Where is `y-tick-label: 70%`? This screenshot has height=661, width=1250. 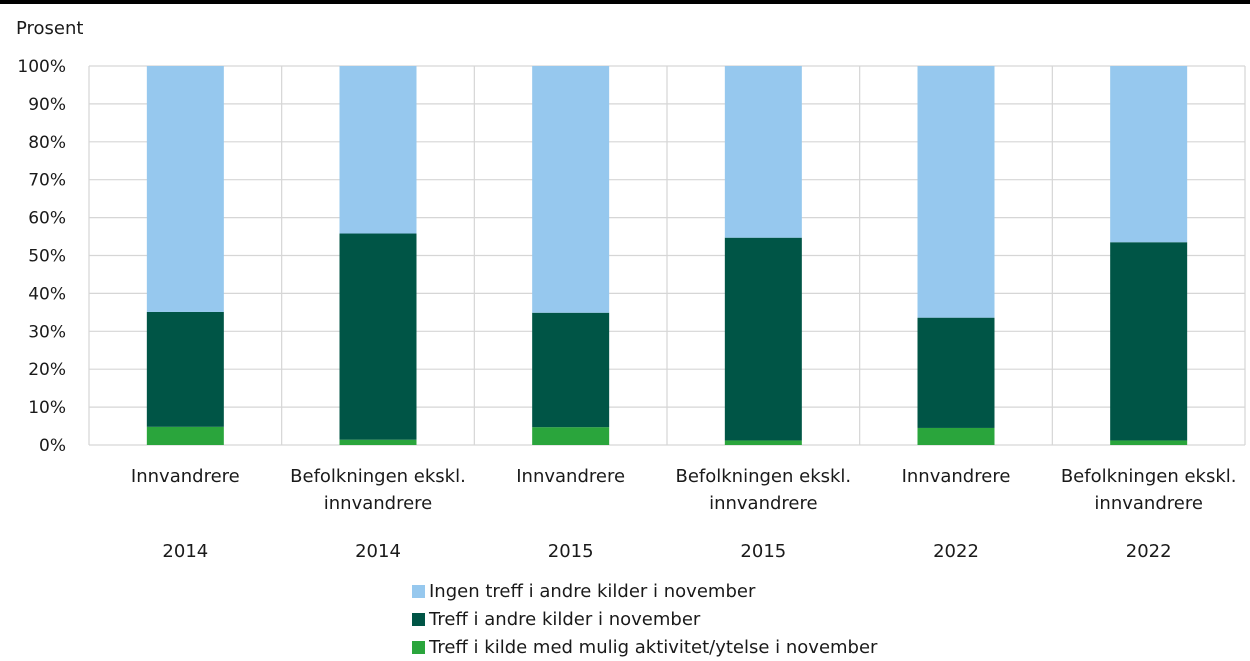
y-tick-label: 70% is located at coordinates (47, 181).